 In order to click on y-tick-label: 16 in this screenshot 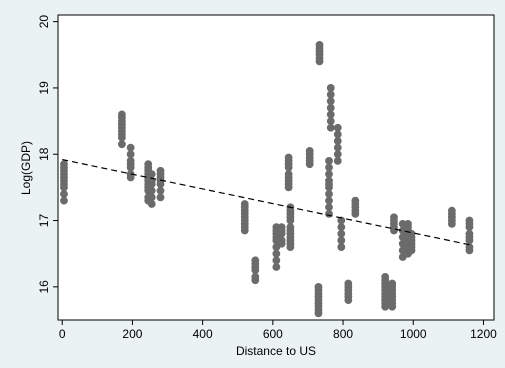, I will do `click(44, 287)`.